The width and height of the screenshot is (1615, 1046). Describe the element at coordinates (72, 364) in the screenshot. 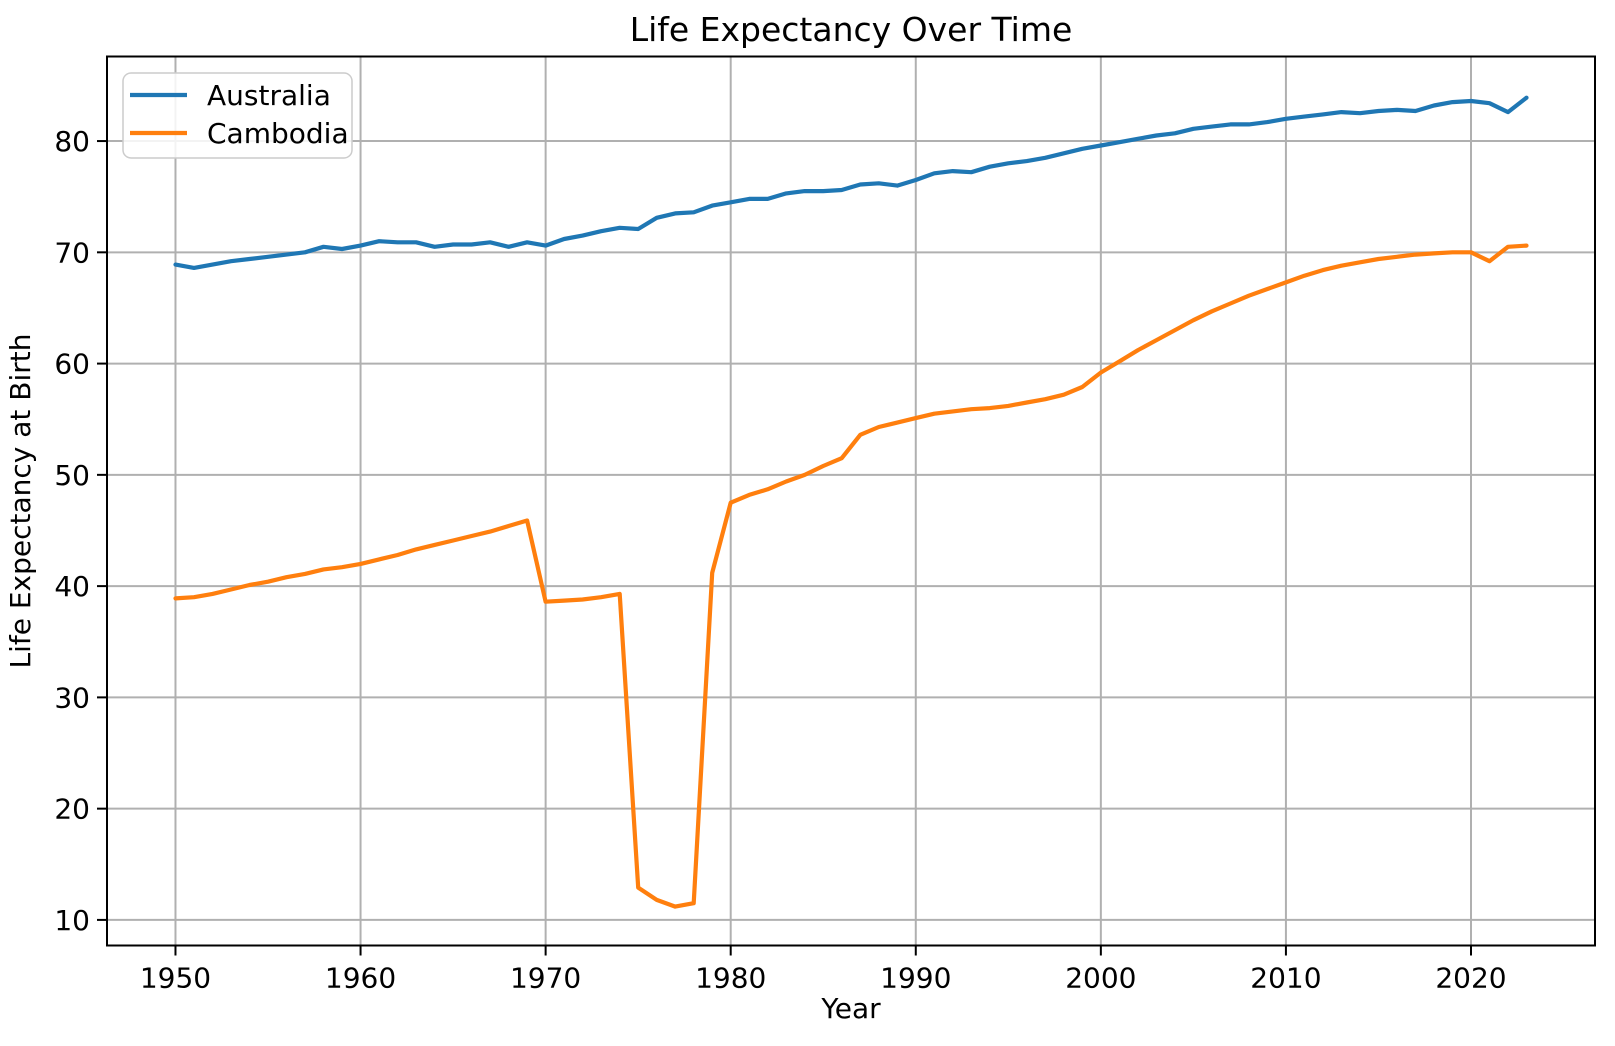

I see `y-tick-label-60: 60` at that location.